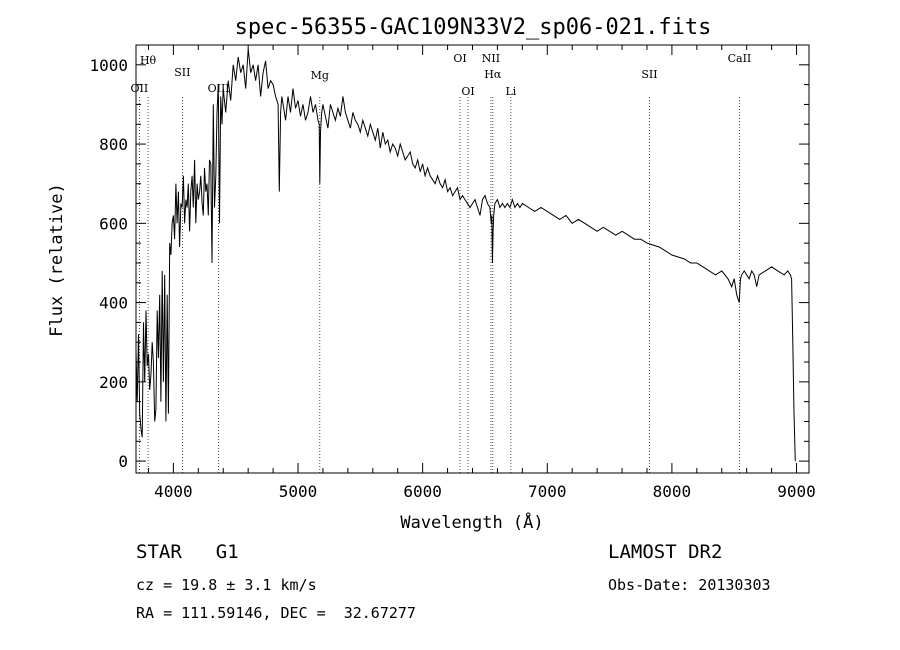 This screenshot has width=900, height=650. What do you see at coordinates (148, 60) in the screenshot?
I see `line-marker-label: Hθ` at bounding box center [148, 60].